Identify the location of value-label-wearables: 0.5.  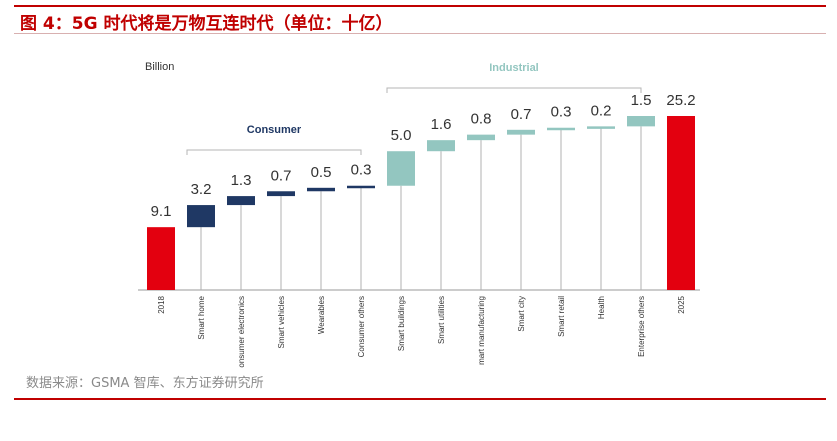
(321, 172).